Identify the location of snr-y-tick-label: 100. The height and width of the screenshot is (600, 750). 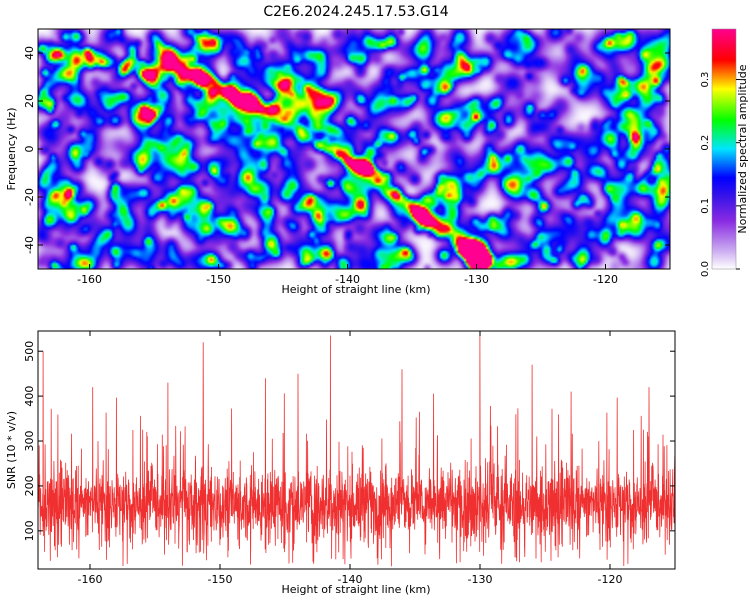
(29, 530).